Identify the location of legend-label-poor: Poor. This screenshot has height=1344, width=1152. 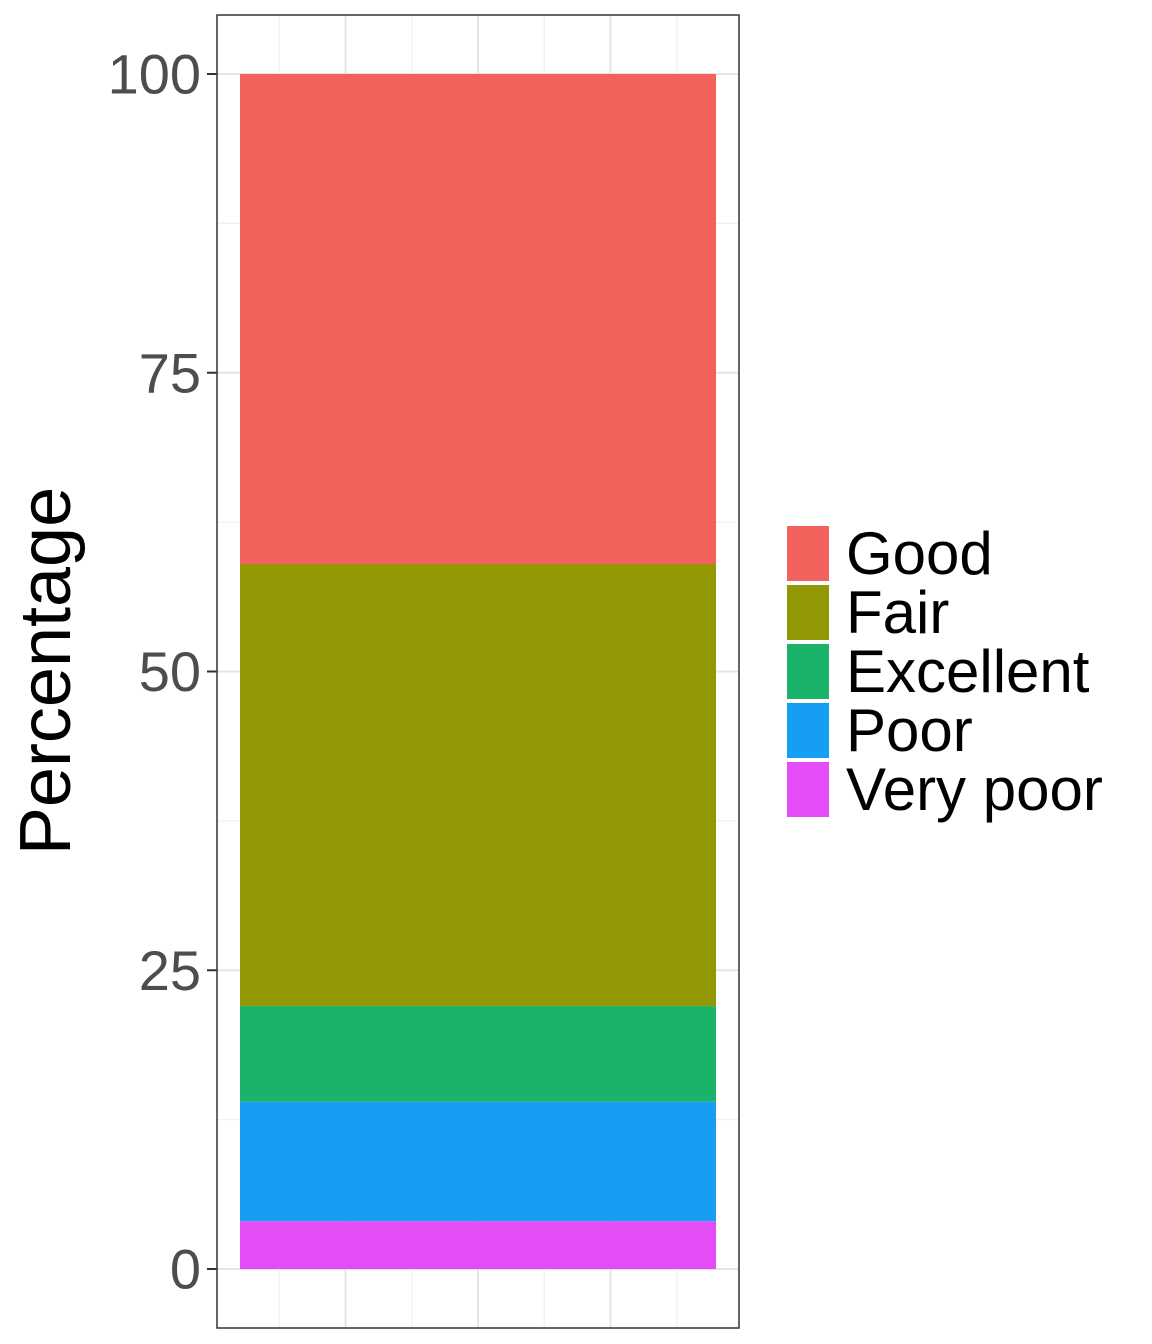
(909, 730).